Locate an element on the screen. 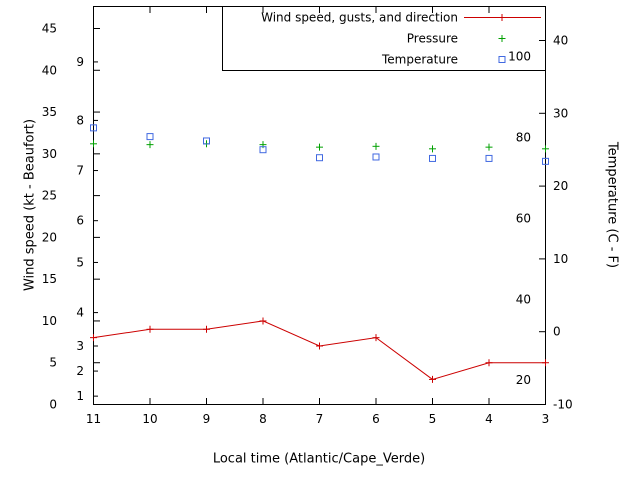 The width and height of the screenshot is (640, 480). svg-text: 45 is located at coordinates (49, 29).